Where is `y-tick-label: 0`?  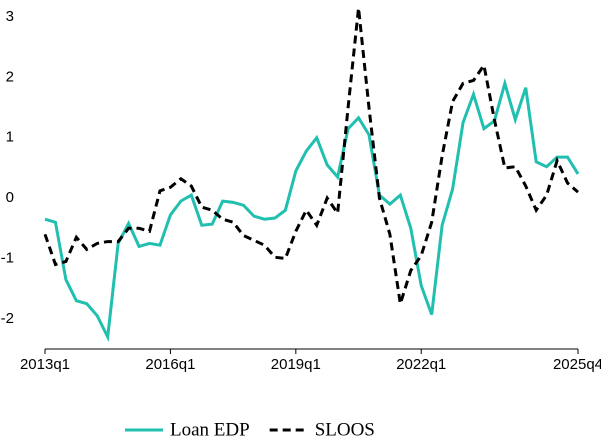
y-tick-label: 0 is located at coordinates (10, 197).